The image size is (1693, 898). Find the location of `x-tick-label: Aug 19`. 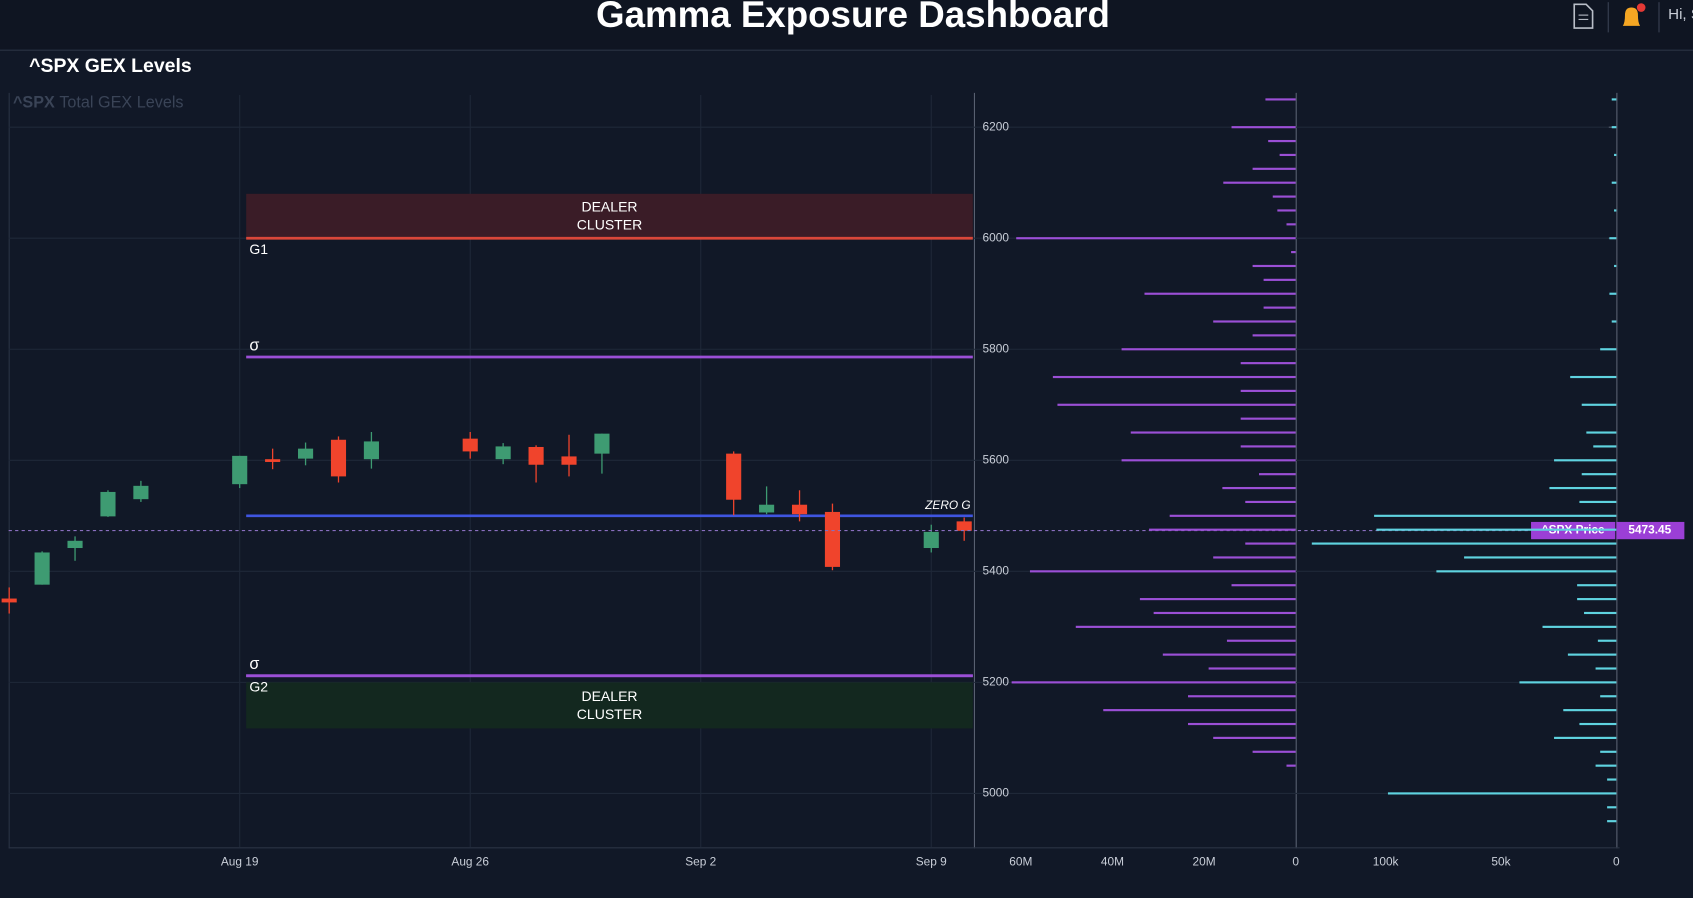

x-tick-label: Aug 19 is located at coordinates (240, 862).